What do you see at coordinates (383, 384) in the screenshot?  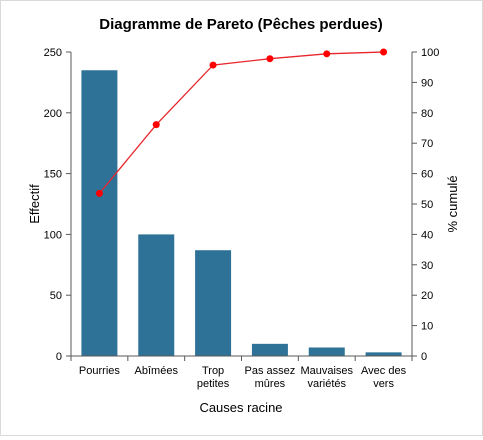 I see `x-tick-label-line: vers` at bounding box center [383, 384].